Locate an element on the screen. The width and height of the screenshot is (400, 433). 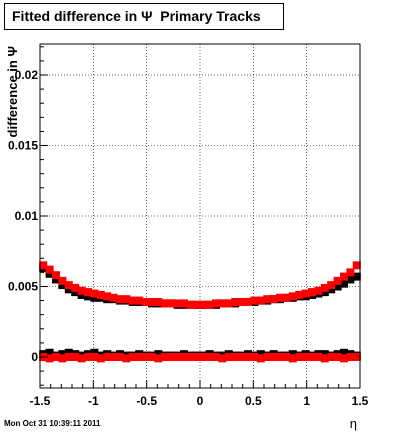
y-tick-label: 0.02 is located at coordinates (27, 75).